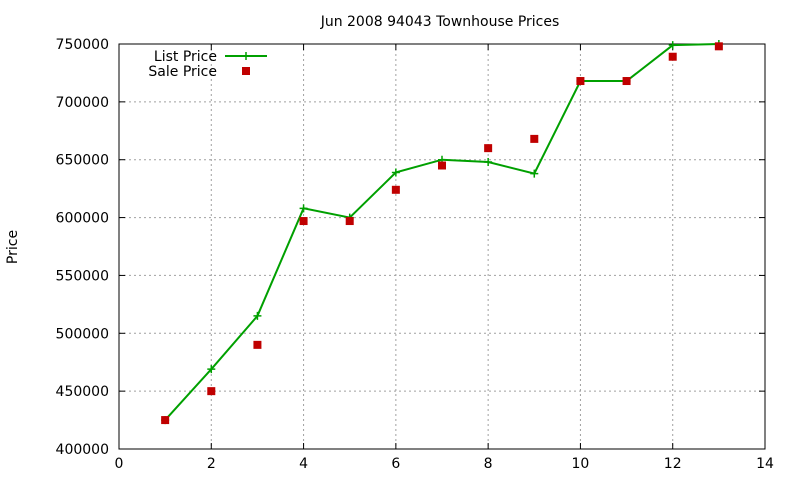 This screenshot has width=800, height=480. I want to click on x-tick-label: 0, so click(119, 464).